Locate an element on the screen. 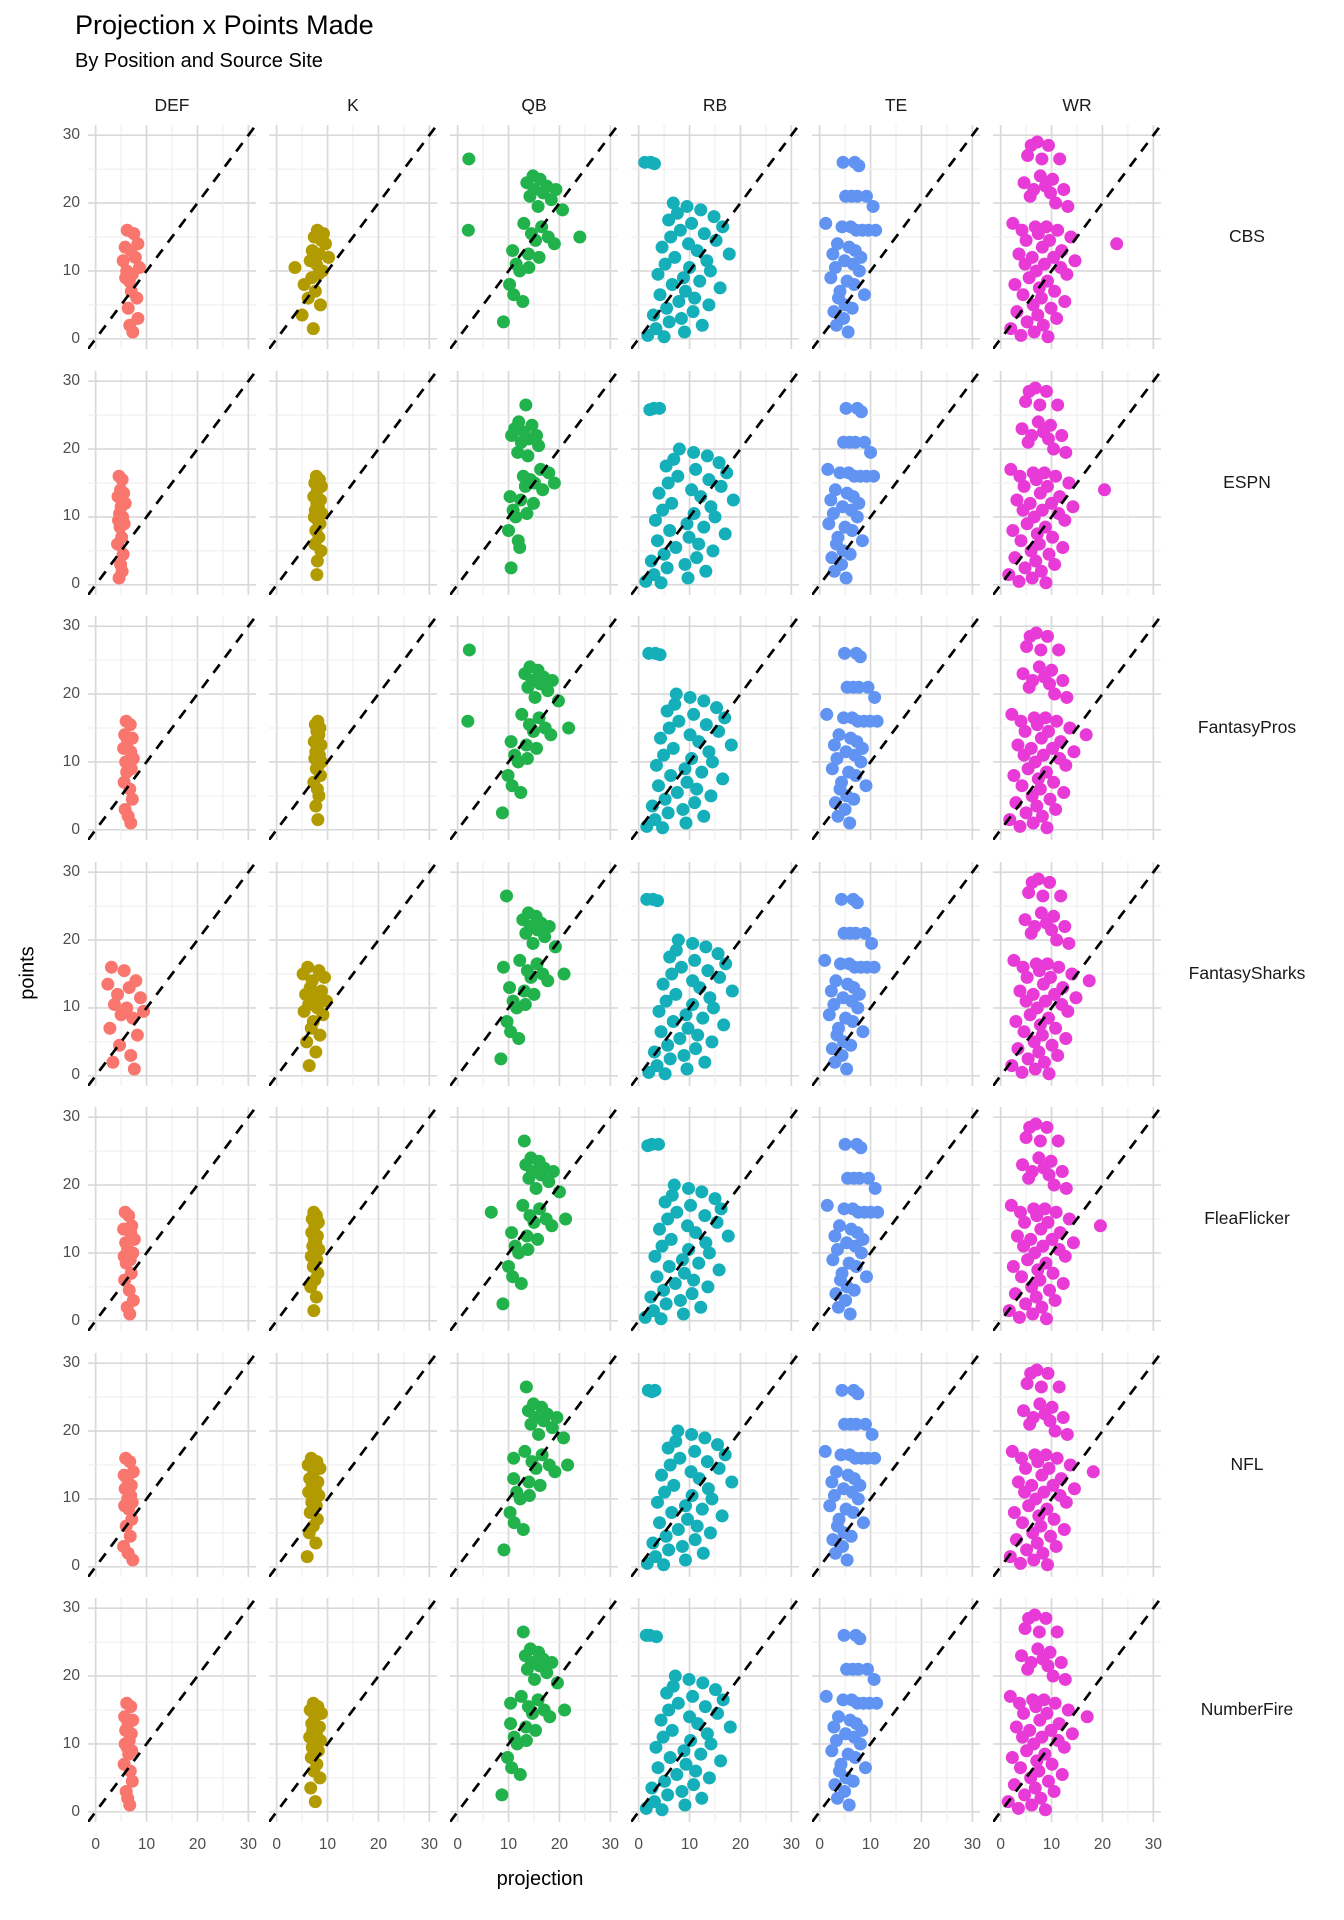  row-strip-ESPN: ESPN is located at coordinates (1247, 481).